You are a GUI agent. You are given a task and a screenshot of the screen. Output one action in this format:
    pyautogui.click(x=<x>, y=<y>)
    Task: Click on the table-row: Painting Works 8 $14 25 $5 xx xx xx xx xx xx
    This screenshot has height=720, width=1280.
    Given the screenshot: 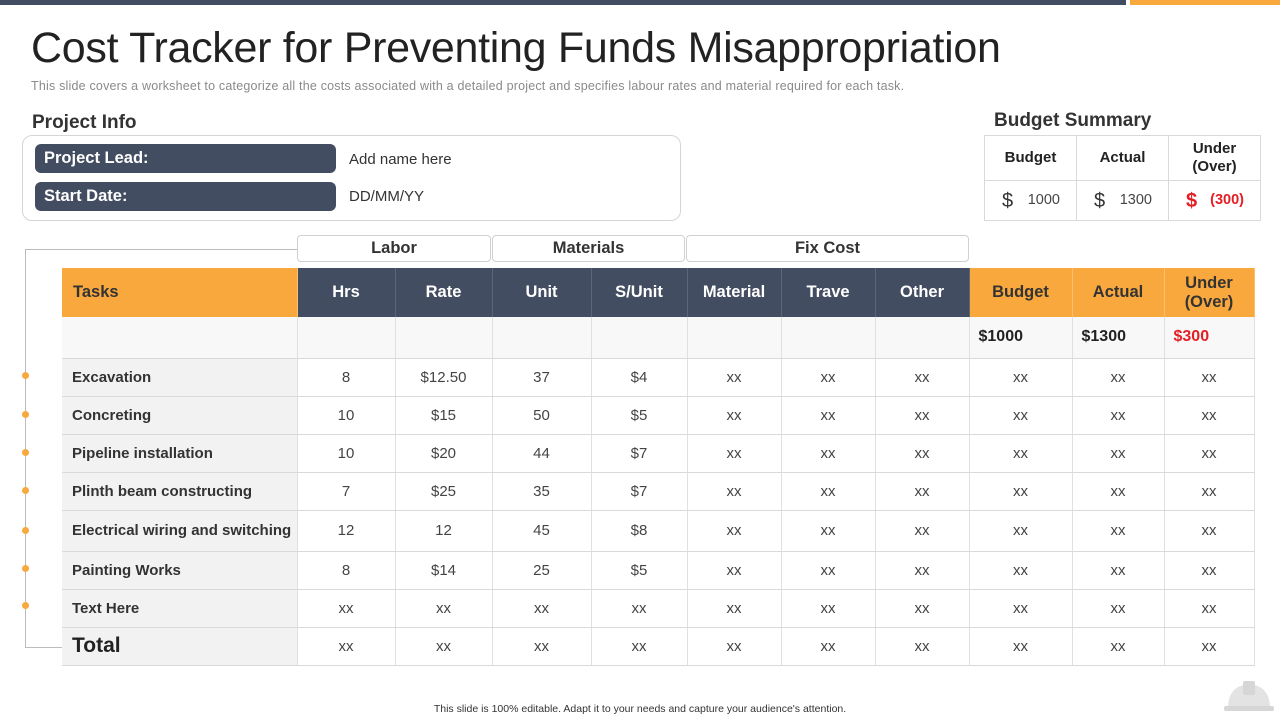 What is the action you would take?
    pyautogui.click(x=658, y=570)
    